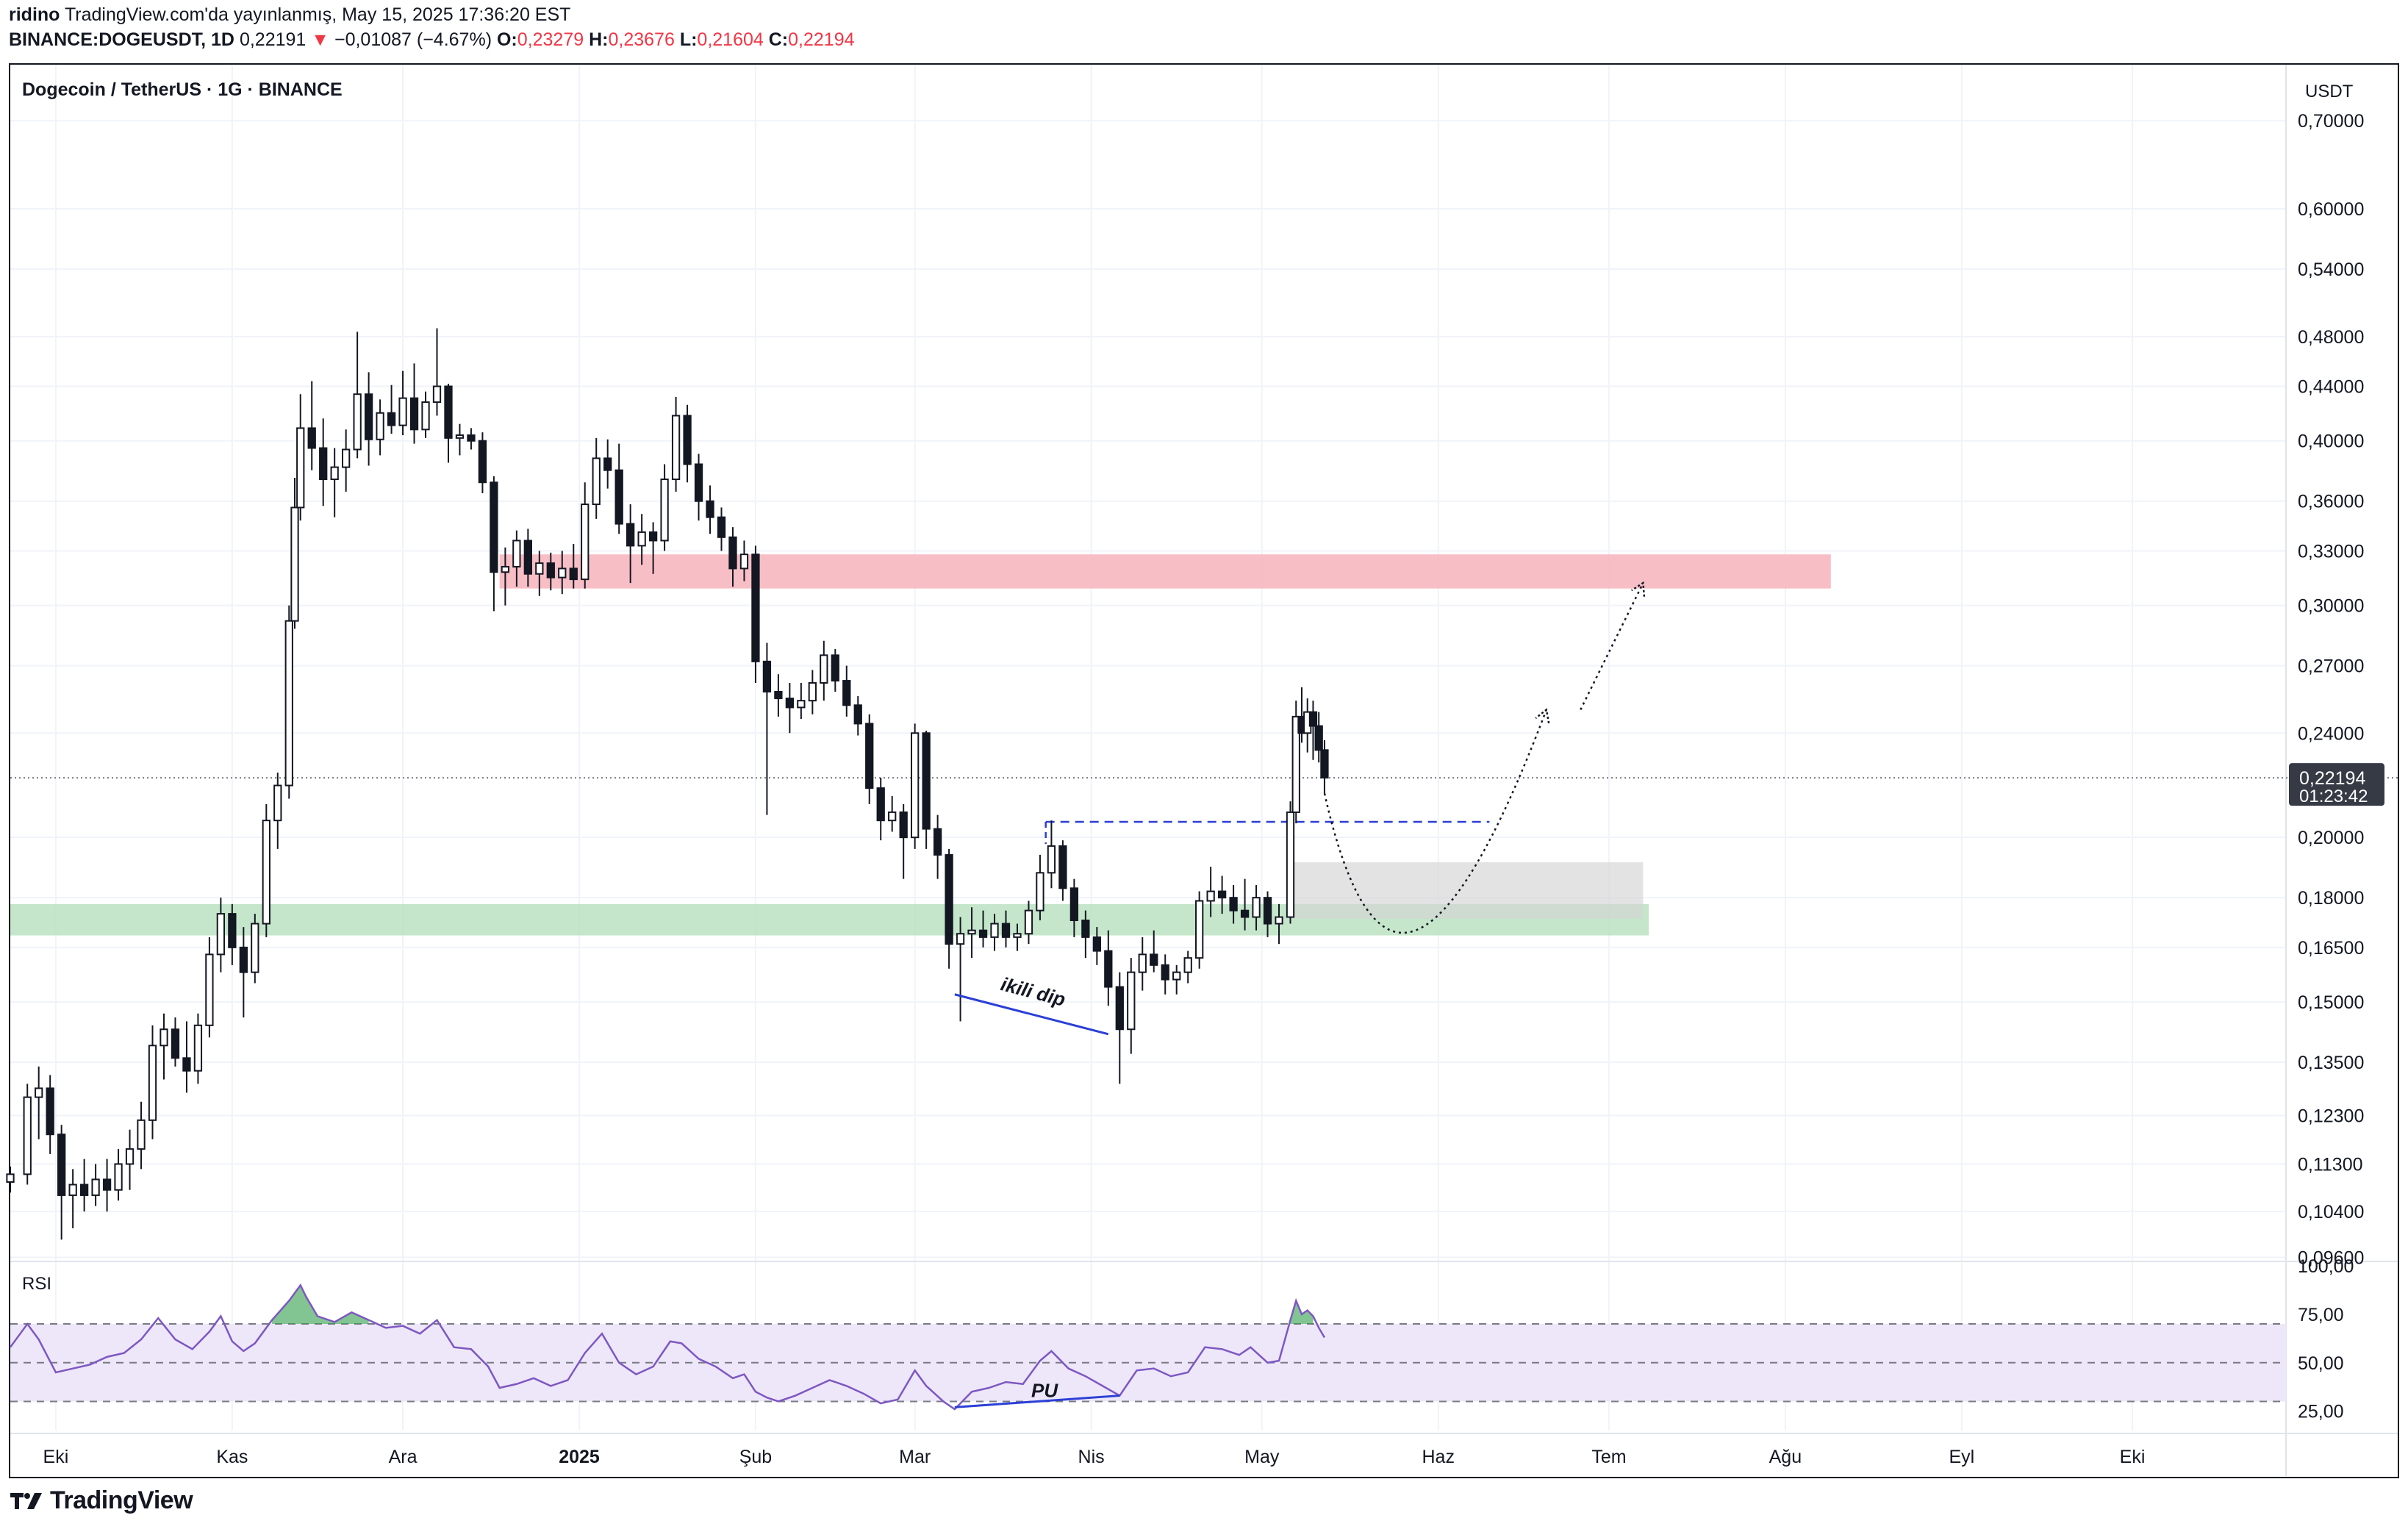 The width and height of the screenshot is (2408, 1529). Describe the element at coordinates (778, 40) in the screenshot. I see `close-label: C:` at that location.